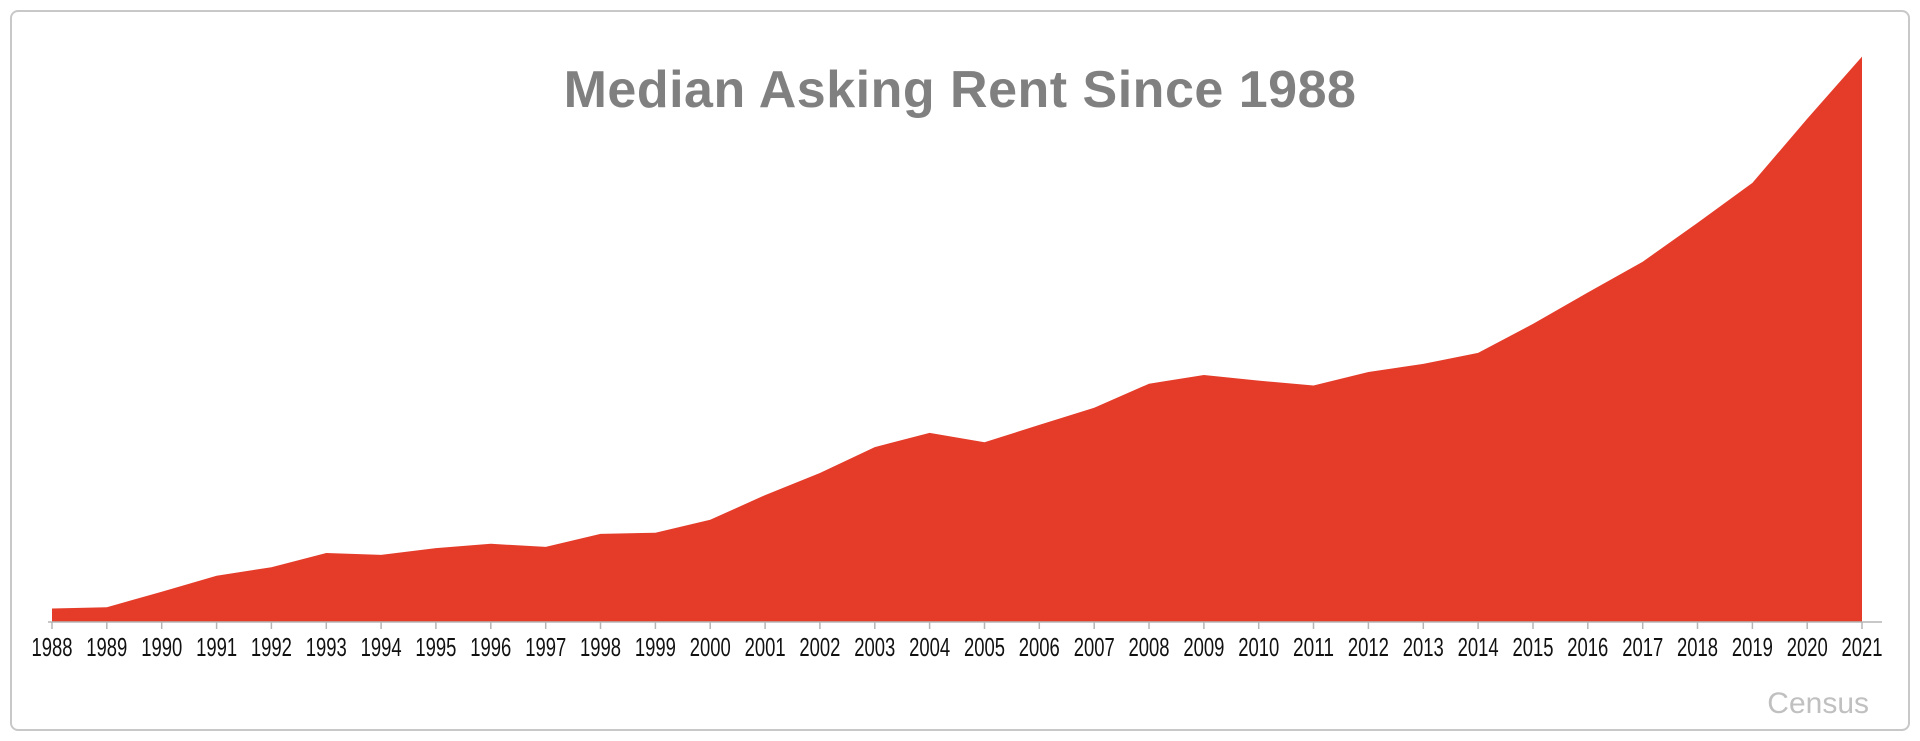  Describe the element at coordinates (1533, 647) in the screenshot. I see `x-tick-label: 2015` at that location.